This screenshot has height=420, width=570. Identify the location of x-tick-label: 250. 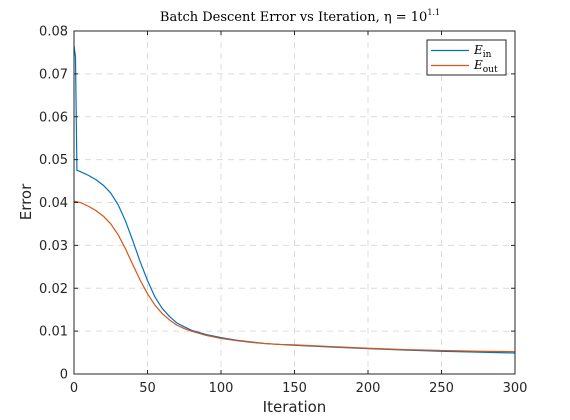
(441, 388).